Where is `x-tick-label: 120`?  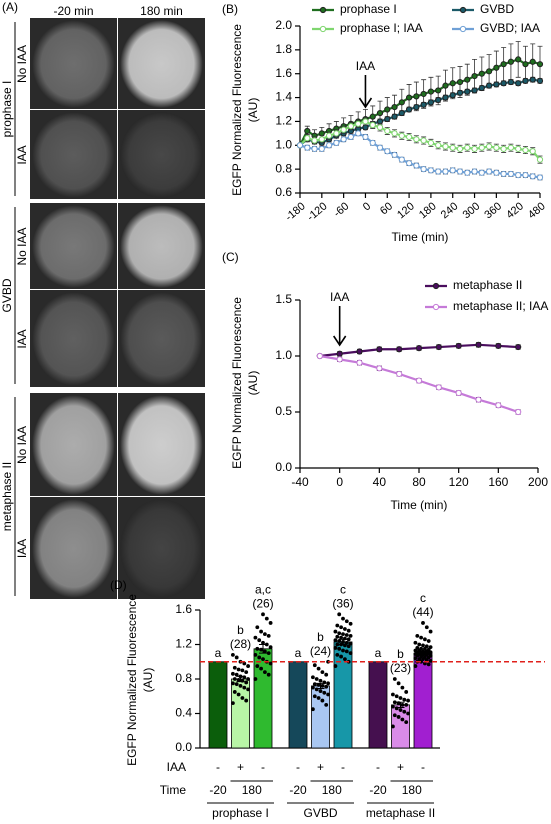
x-tick-label: 120 is located at coordinates (406, 210).